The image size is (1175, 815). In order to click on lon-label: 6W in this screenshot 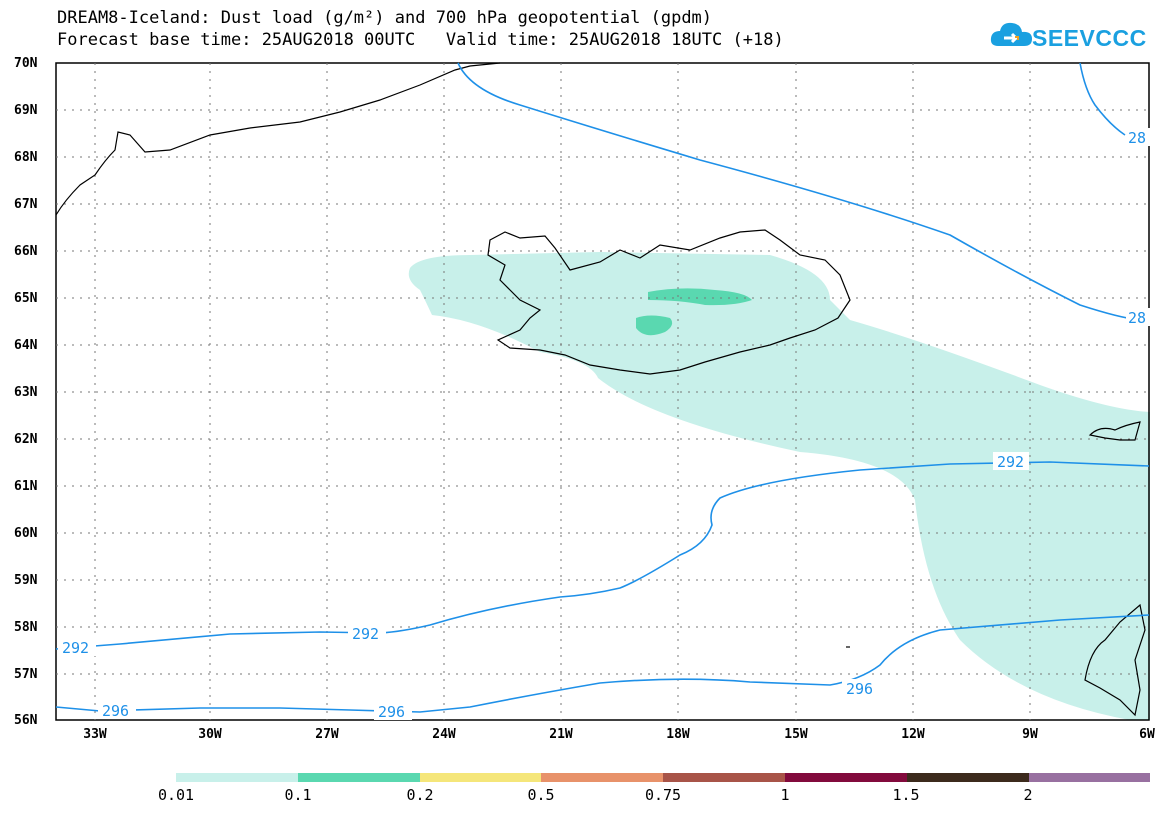, I will do `click(1147, 734)`.